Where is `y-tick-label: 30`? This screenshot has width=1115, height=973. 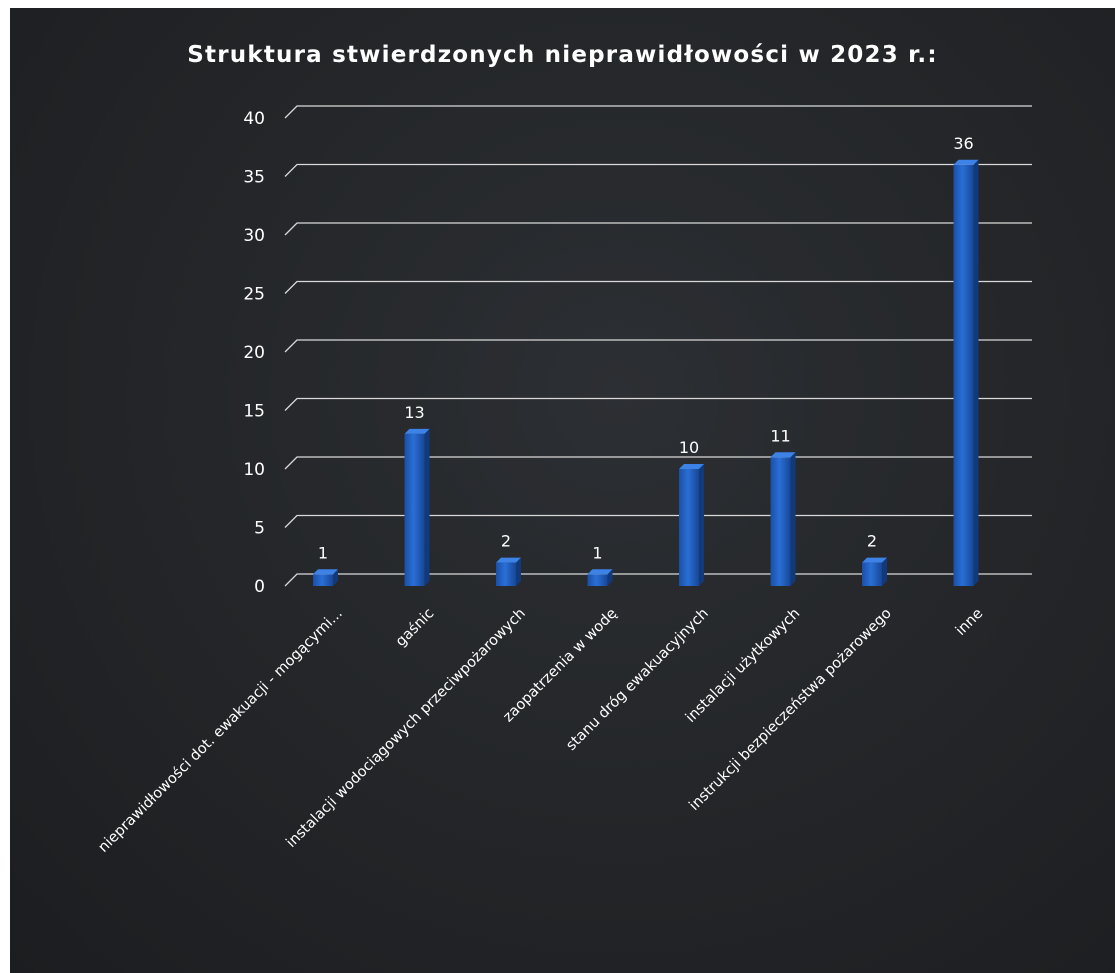 y-tick-label: 30 is located at coordinates (254, 236).